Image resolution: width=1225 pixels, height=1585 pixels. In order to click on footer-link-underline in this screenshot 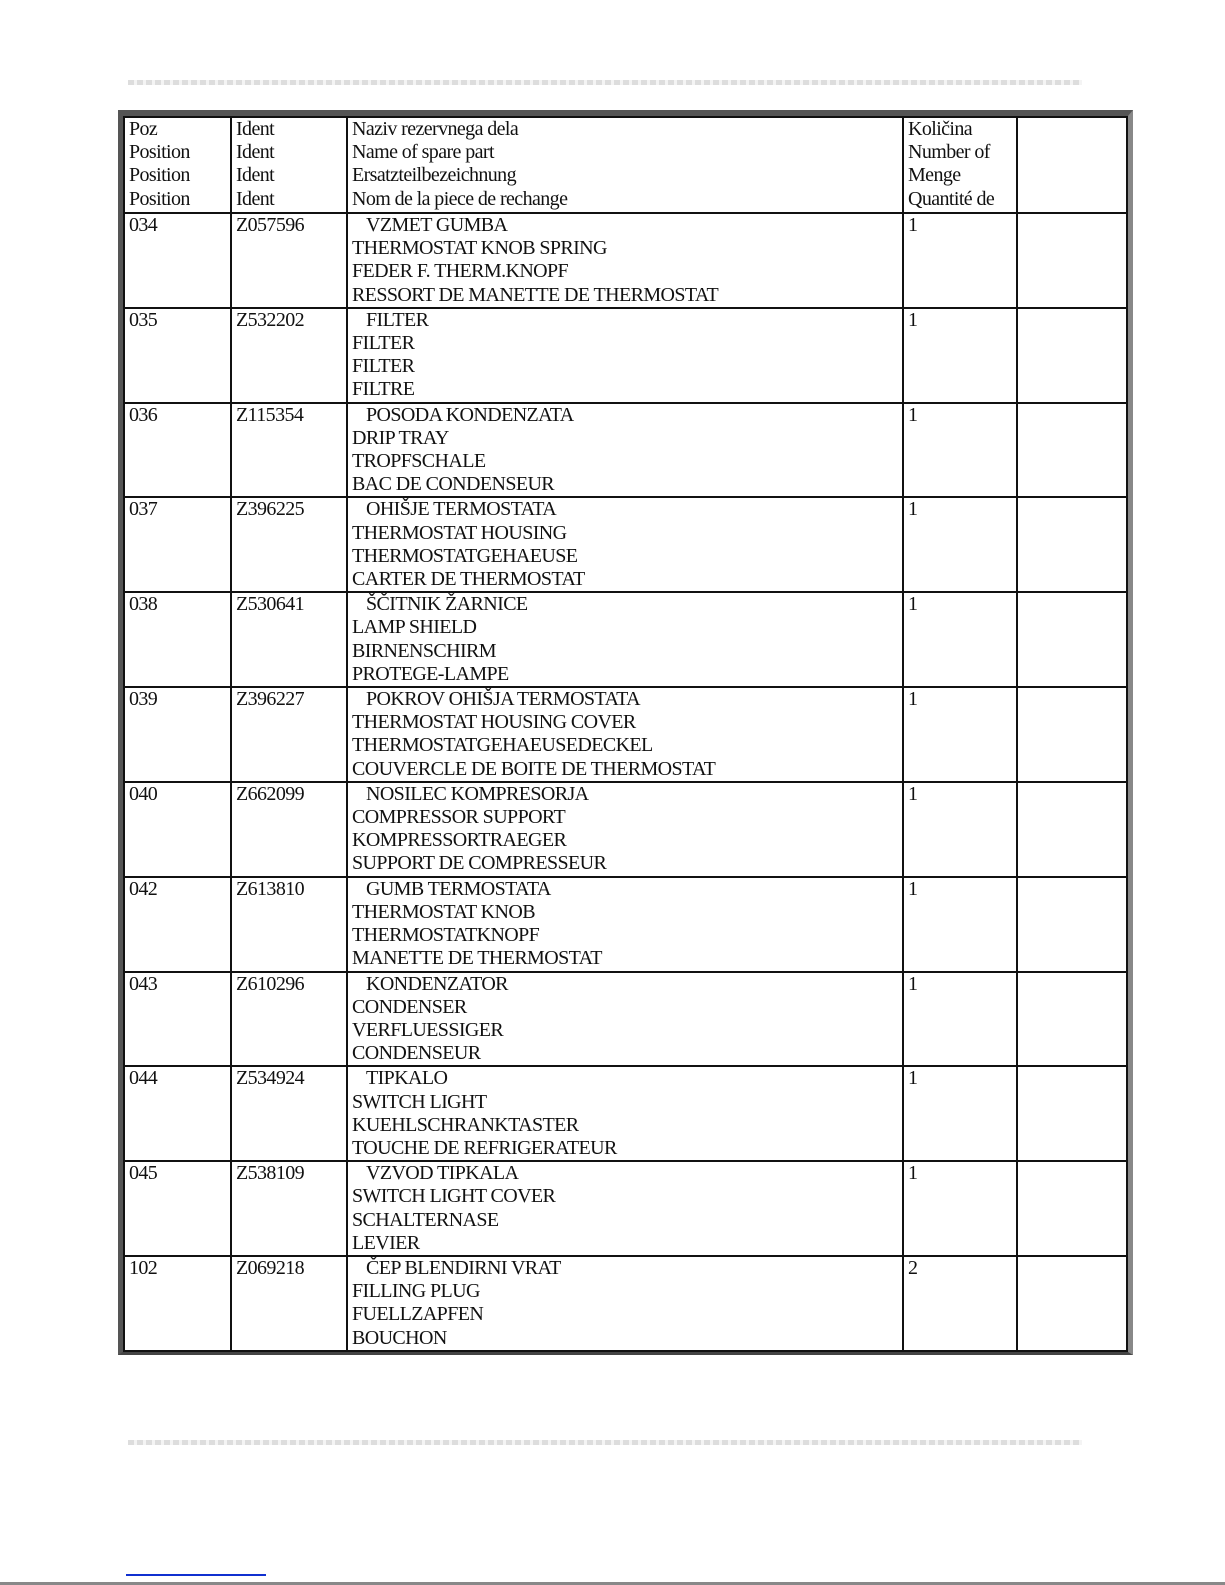, I will do `click(196, 1575)`.